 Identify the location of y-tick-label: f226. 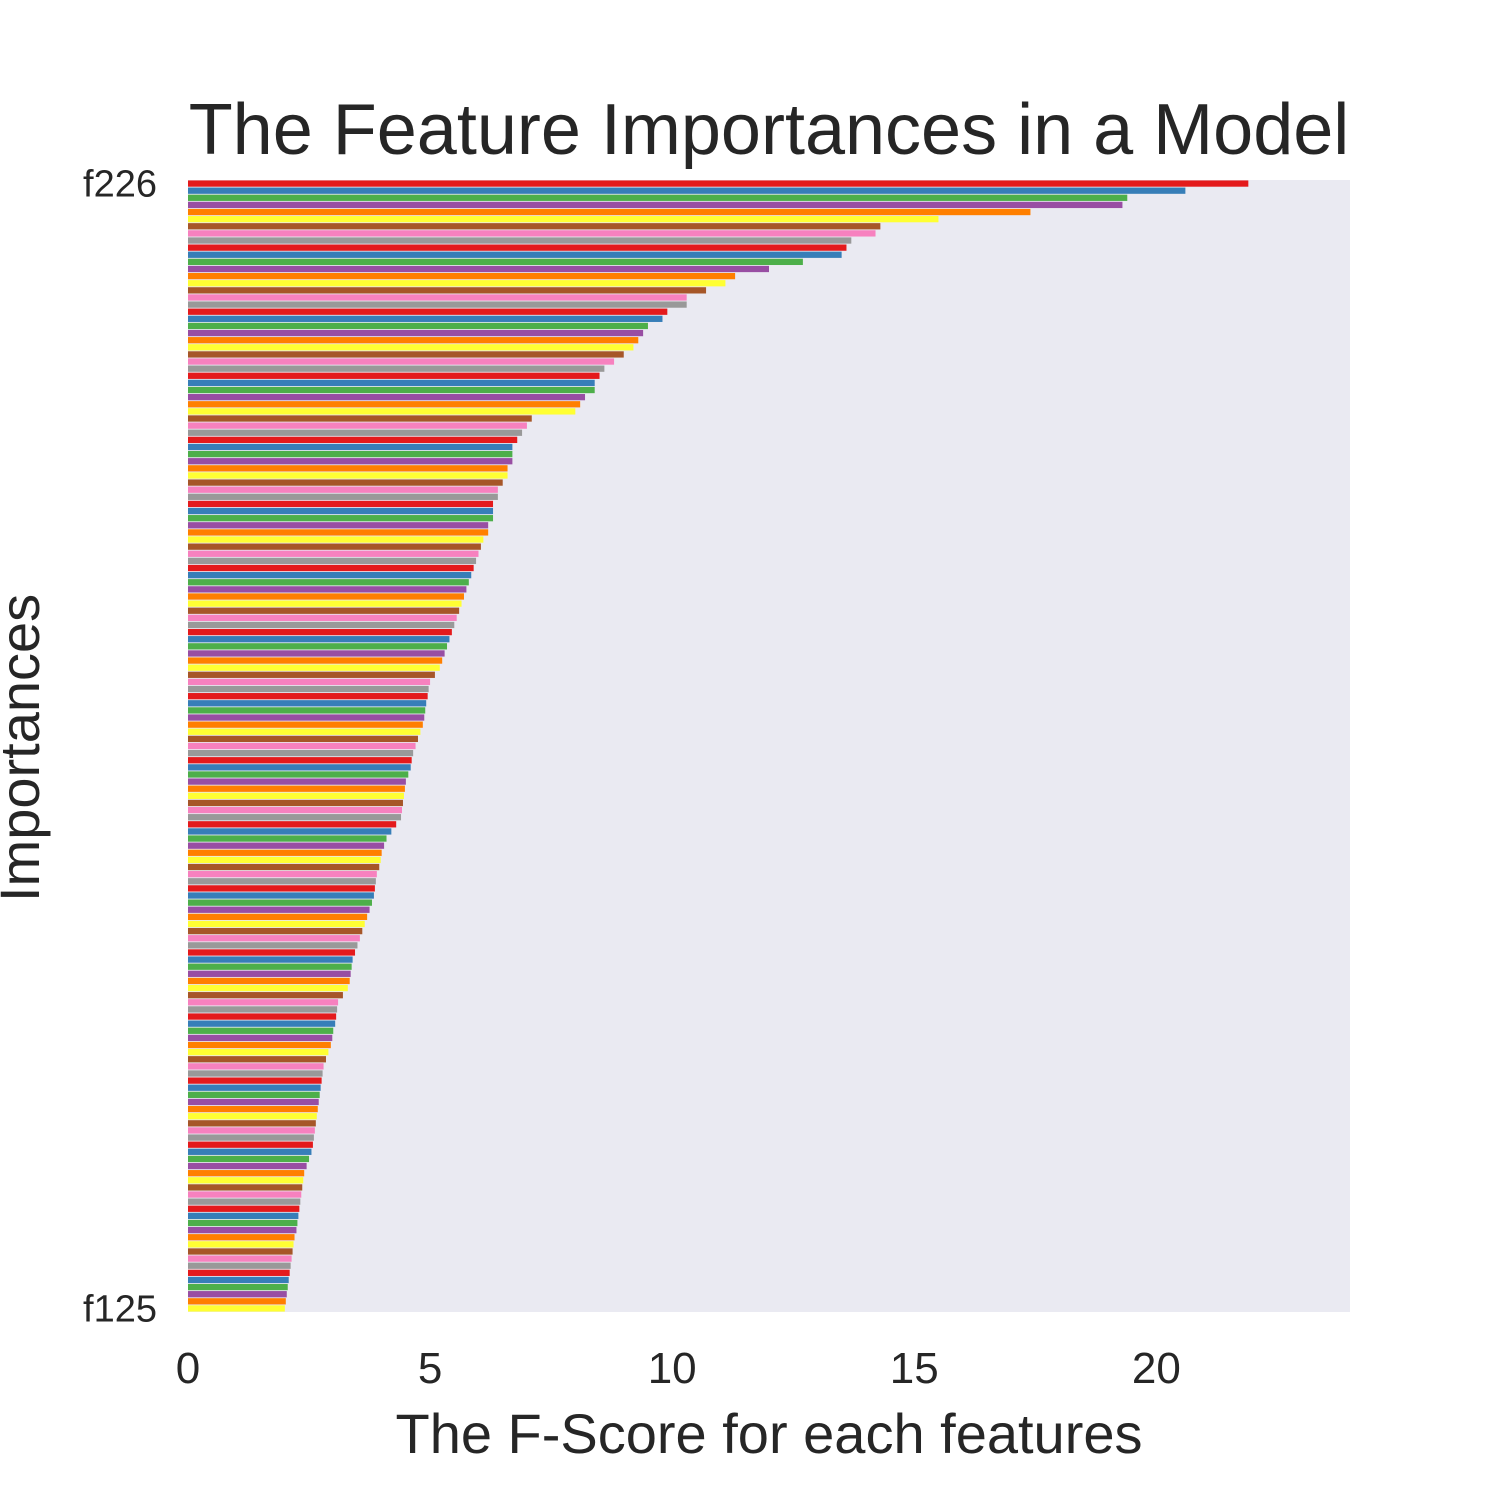
(120, 185).